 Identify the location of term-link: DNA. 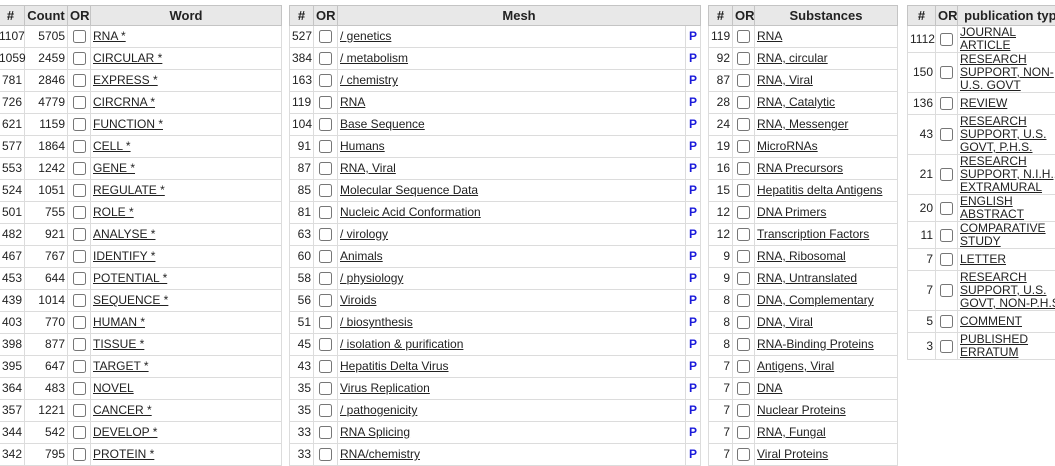
(769, 388).